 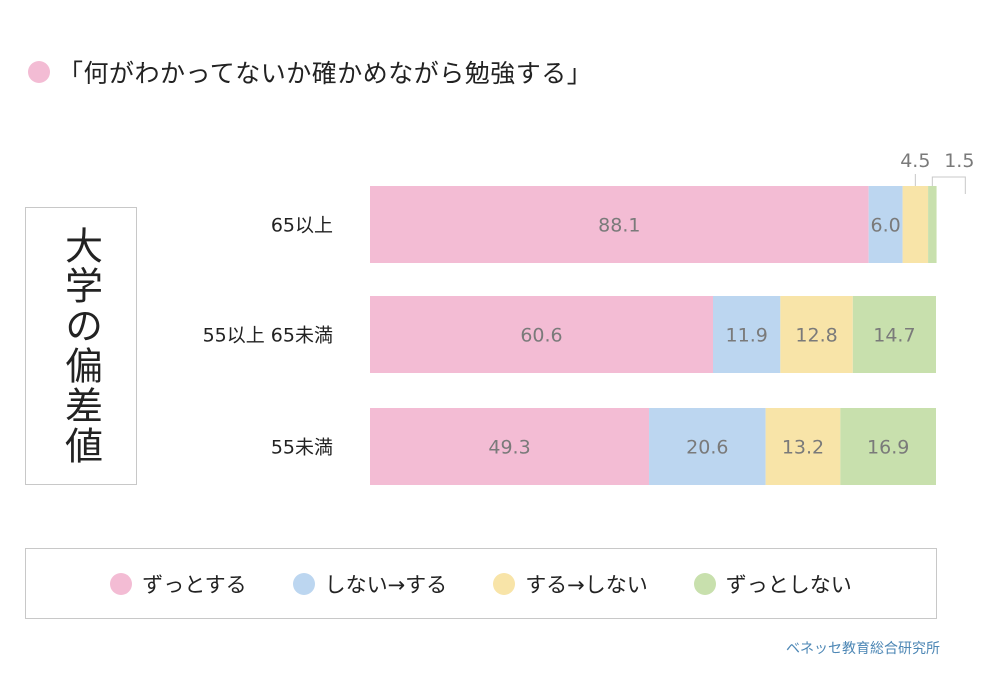 I want to click on data-label: 4.5, so click(x=915, y=161).